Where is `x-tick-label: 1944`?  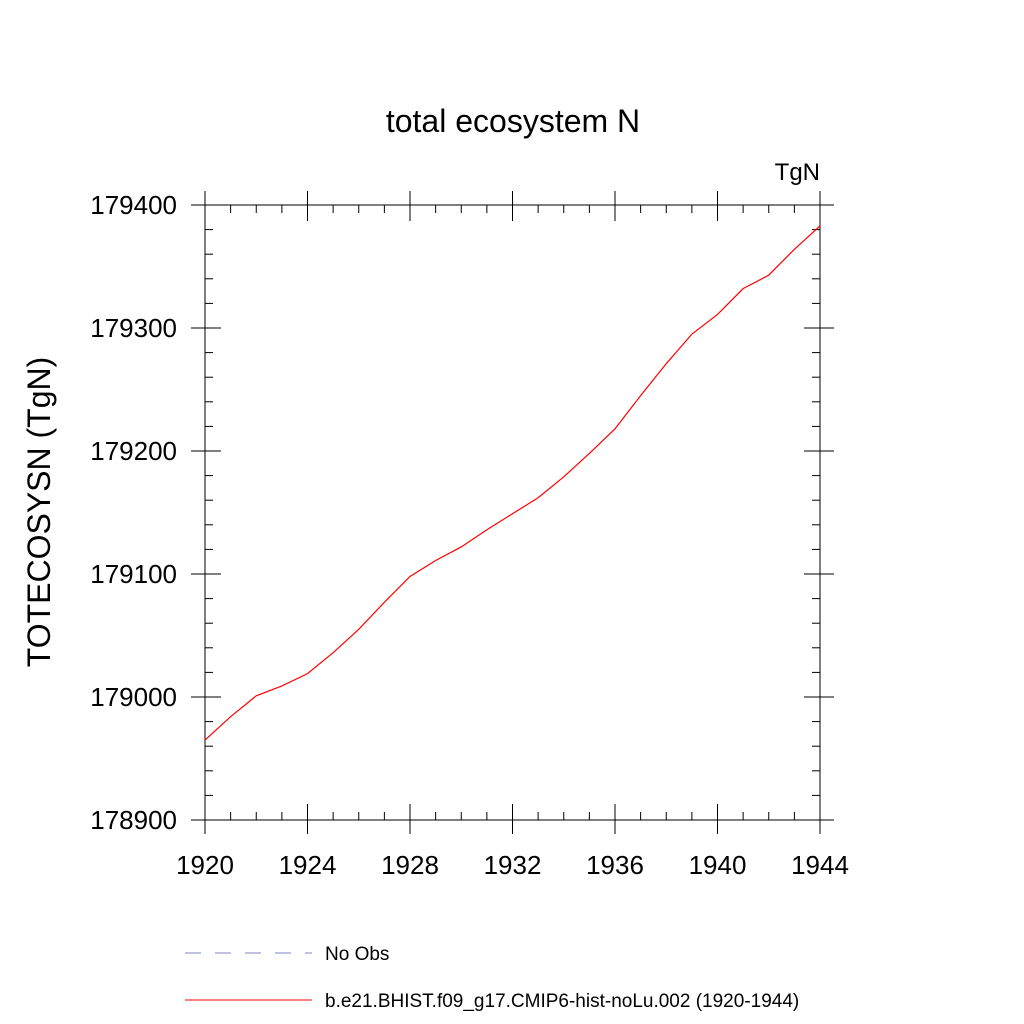 x-tick-label: 1944 is located at coordinates (820, 865).